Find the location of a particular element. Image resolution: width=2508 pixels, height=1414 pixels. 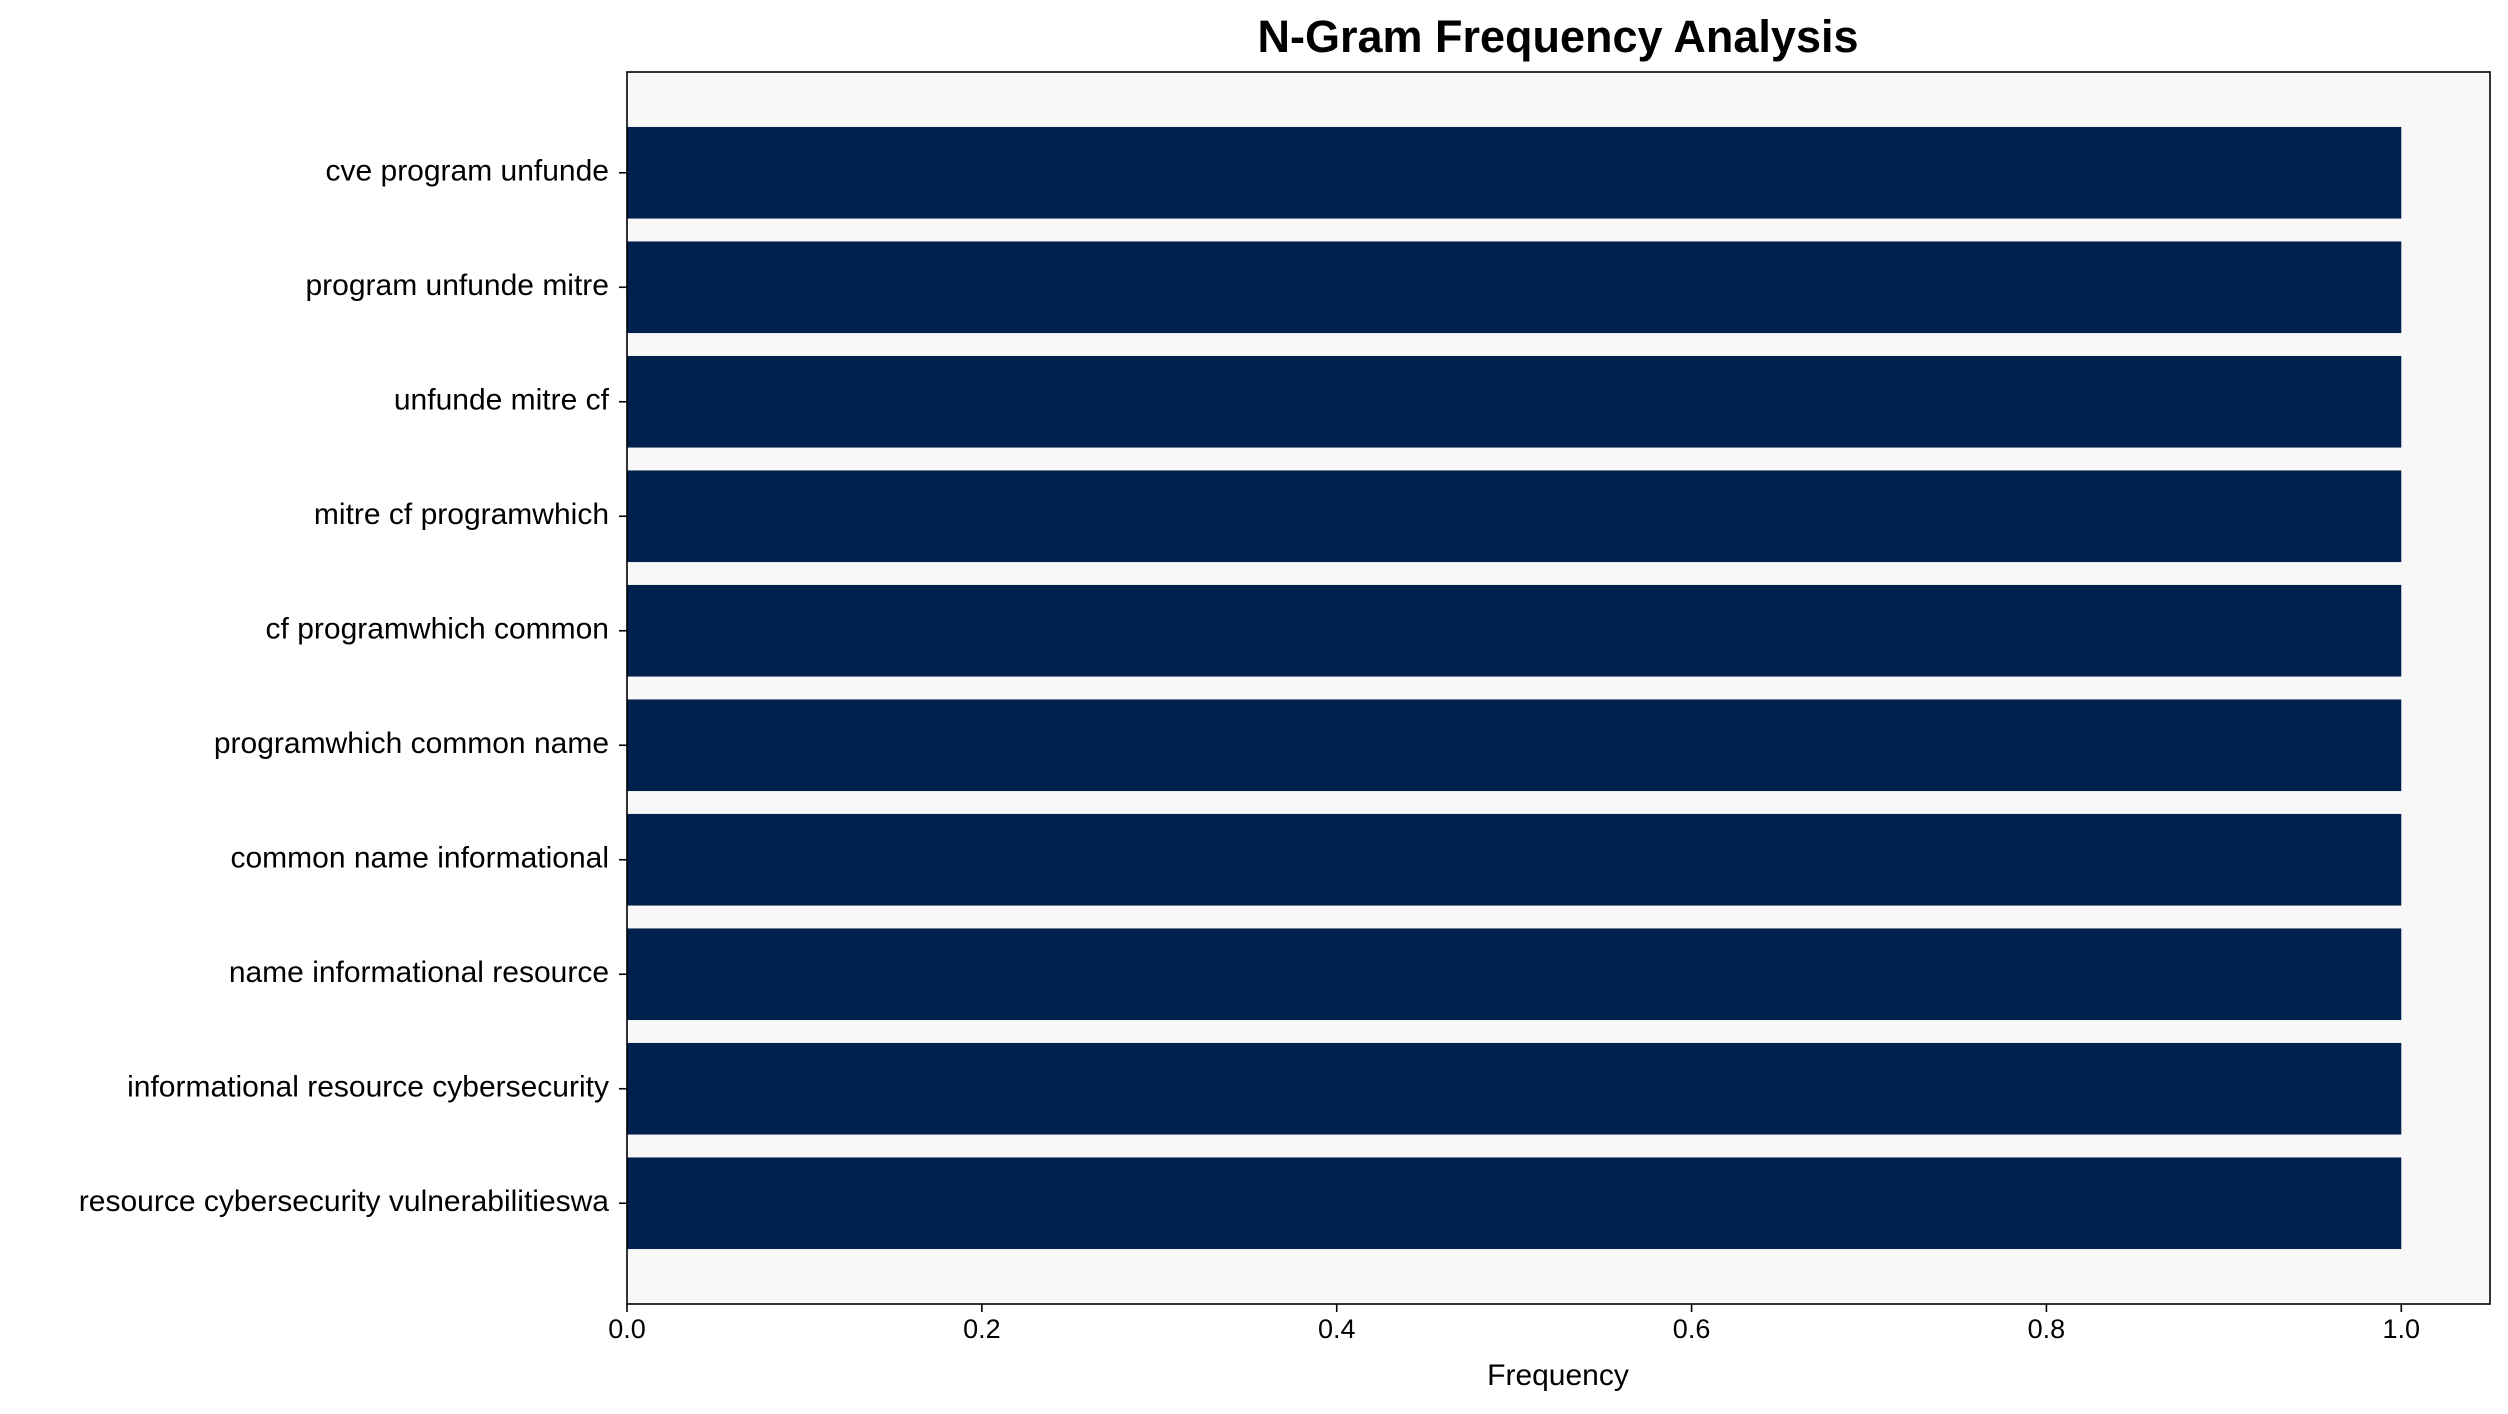

x-tick-label: 0.0 is located at coordinates (627, 1329).